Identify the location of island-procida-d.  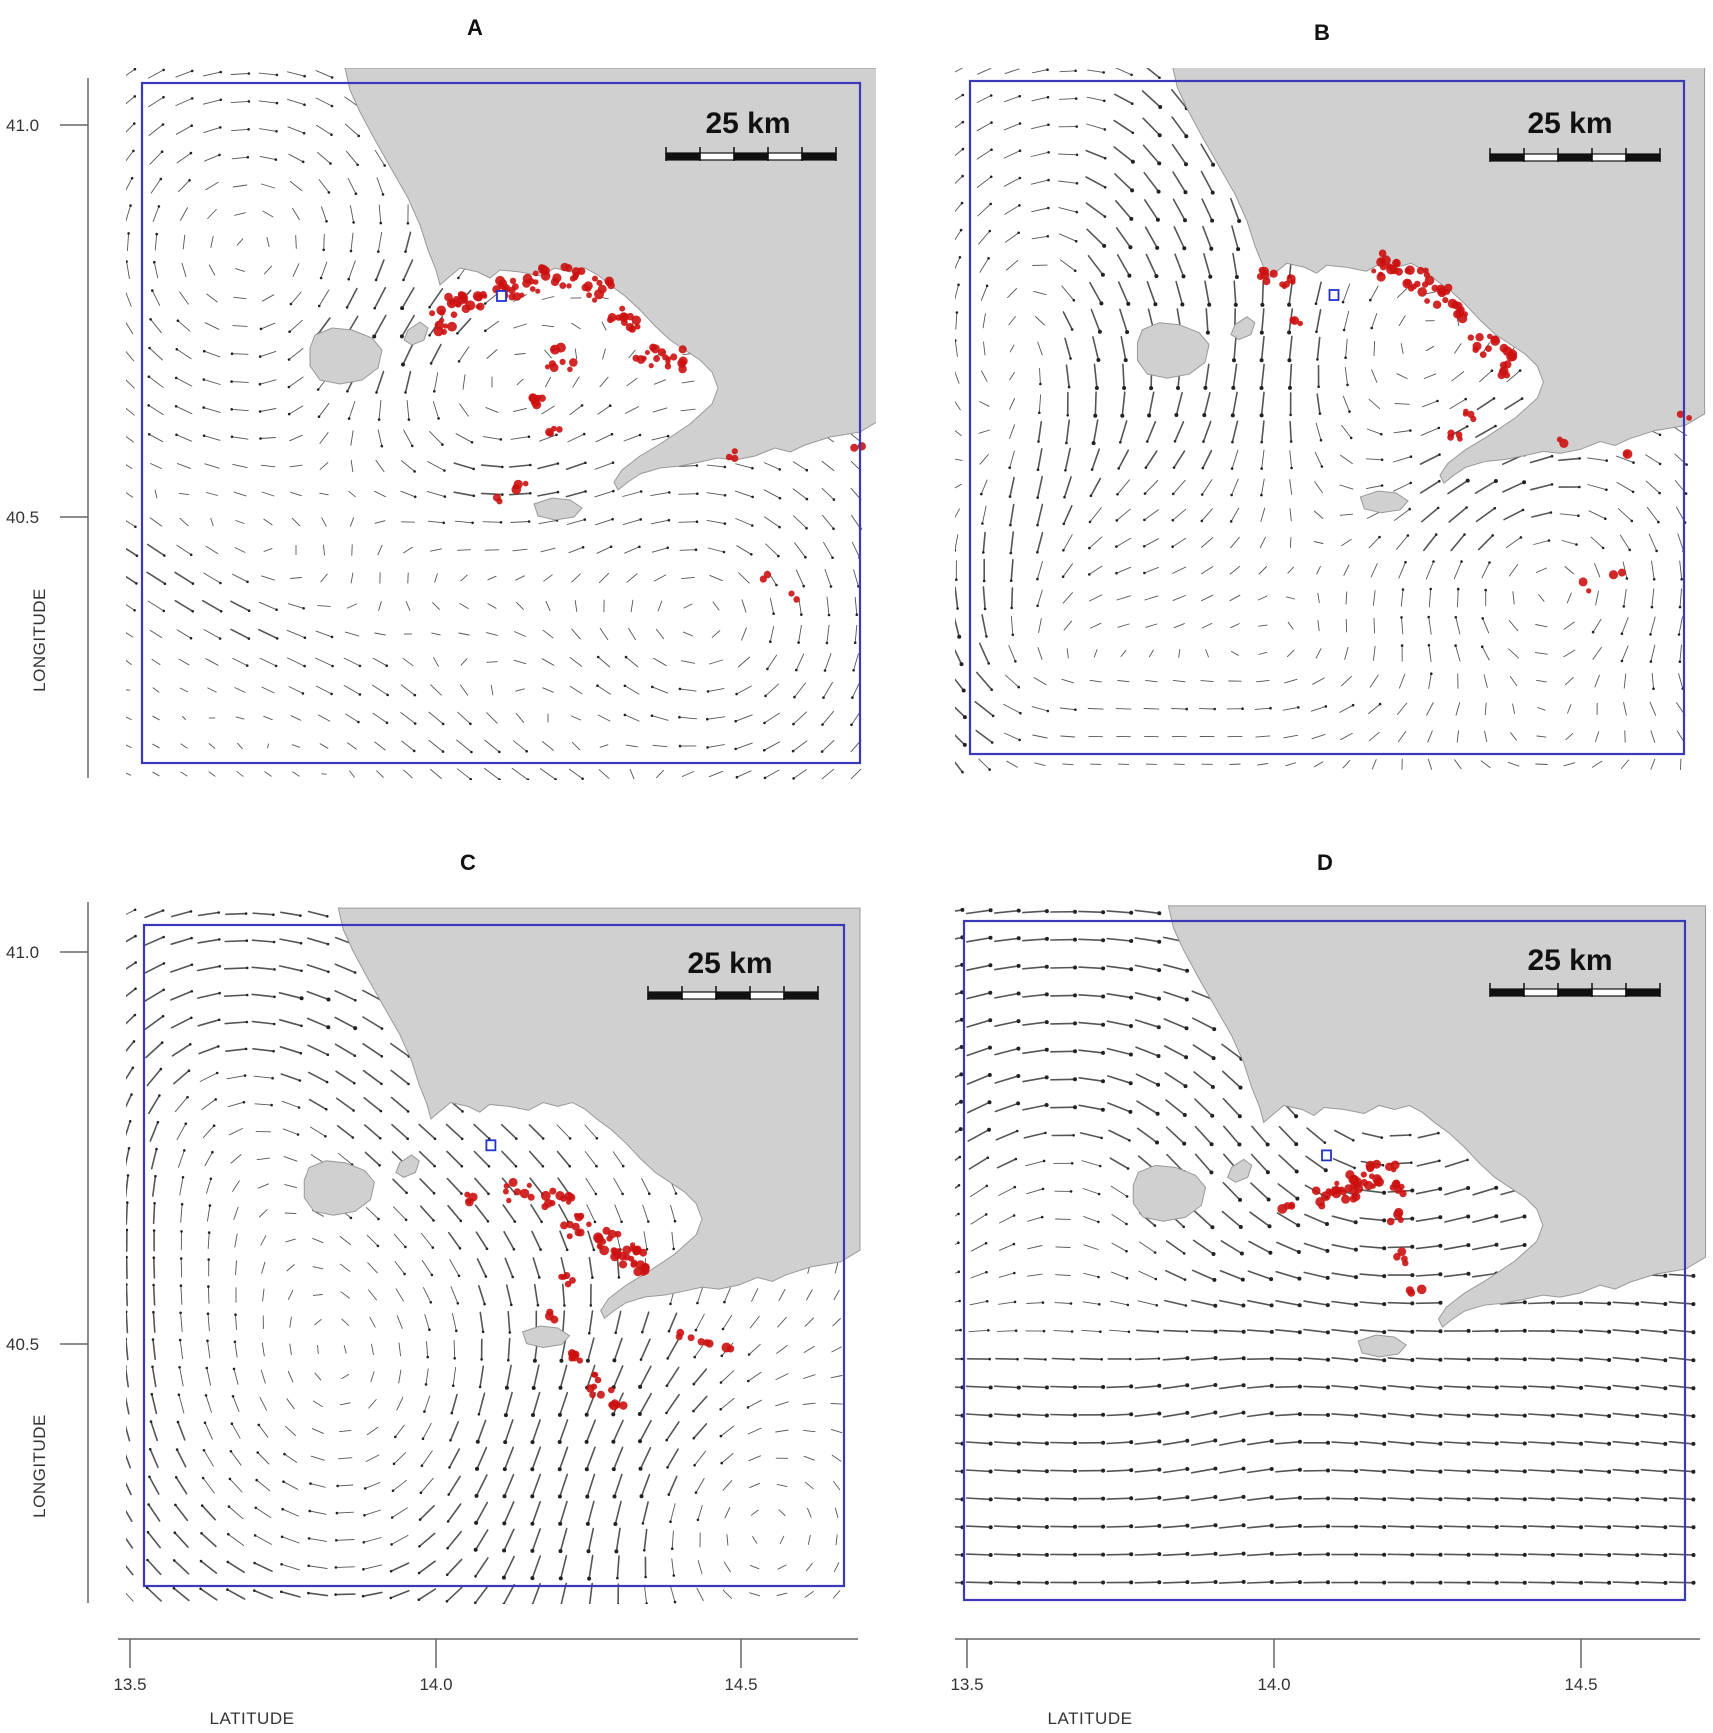
(1239, 1170).